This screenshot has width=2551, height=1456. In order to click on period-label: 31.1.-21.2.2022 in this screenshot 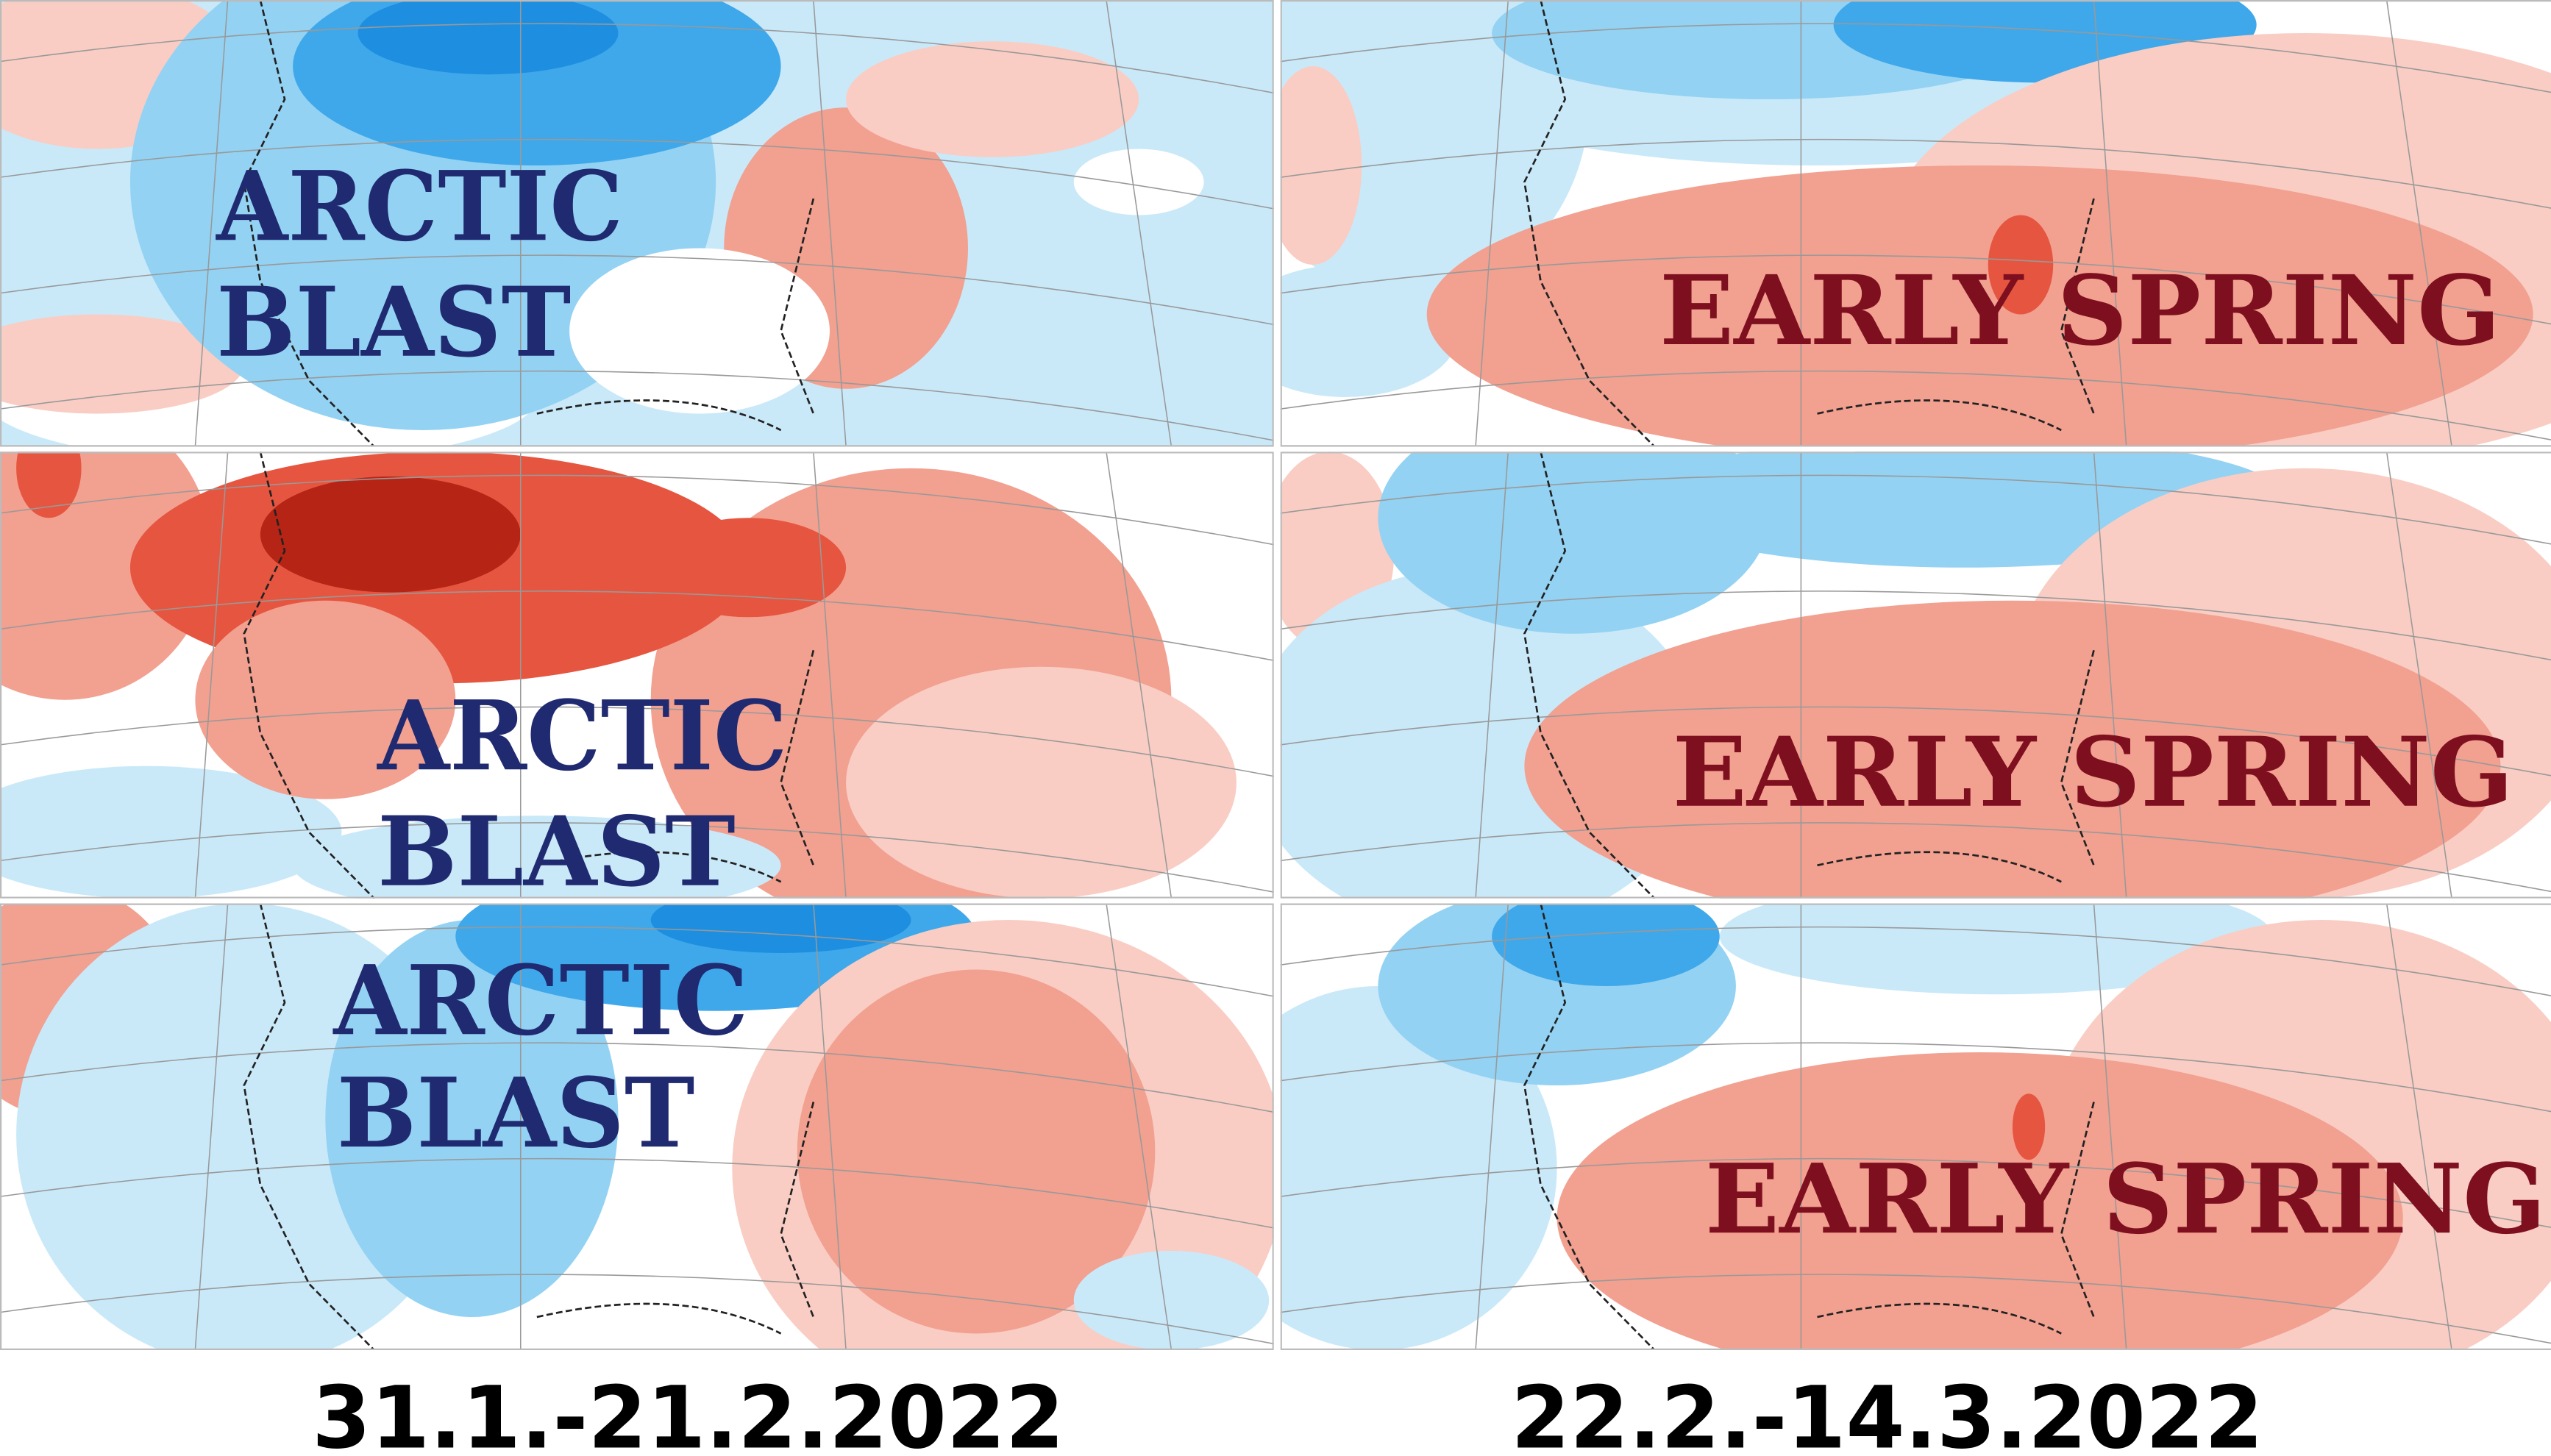, I will do `click(688, 1412)`.